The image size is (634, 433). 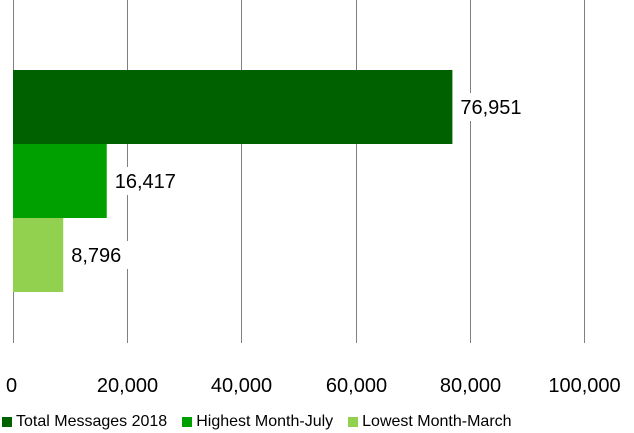 I want to click on legend-label-total: Total Messages 2018, so click(x=92, y=421).